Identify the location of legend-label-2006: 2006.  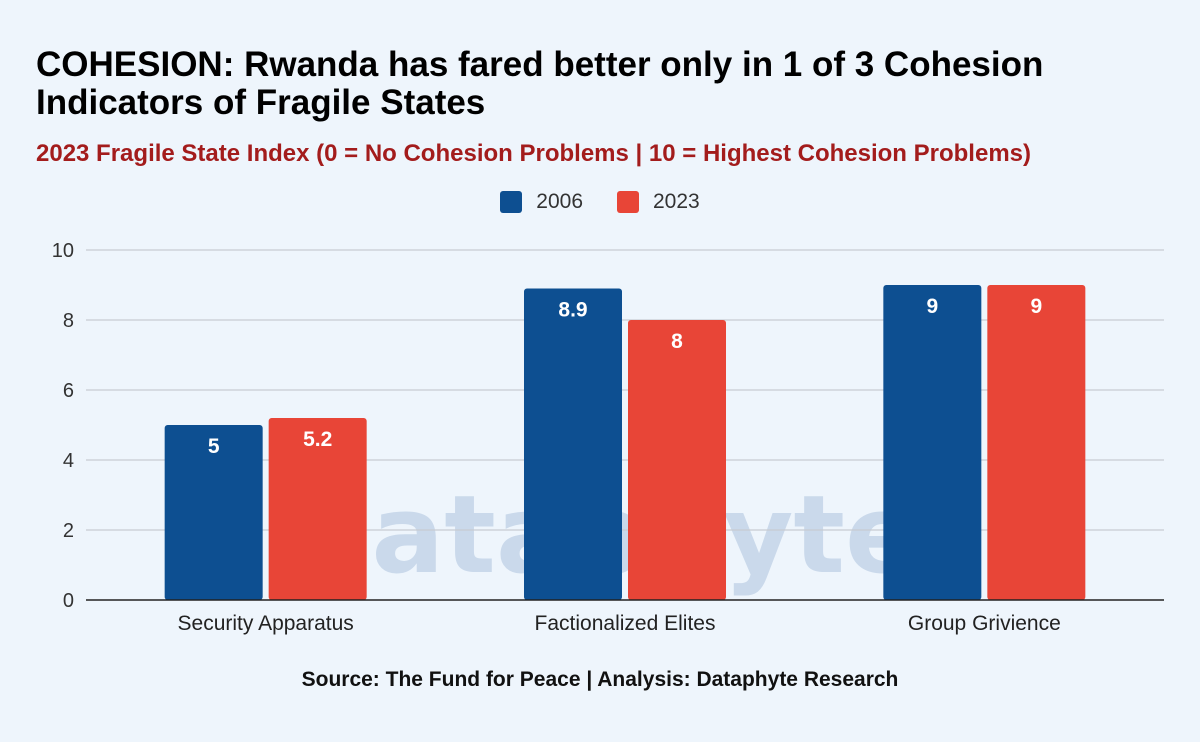
(559, 201).